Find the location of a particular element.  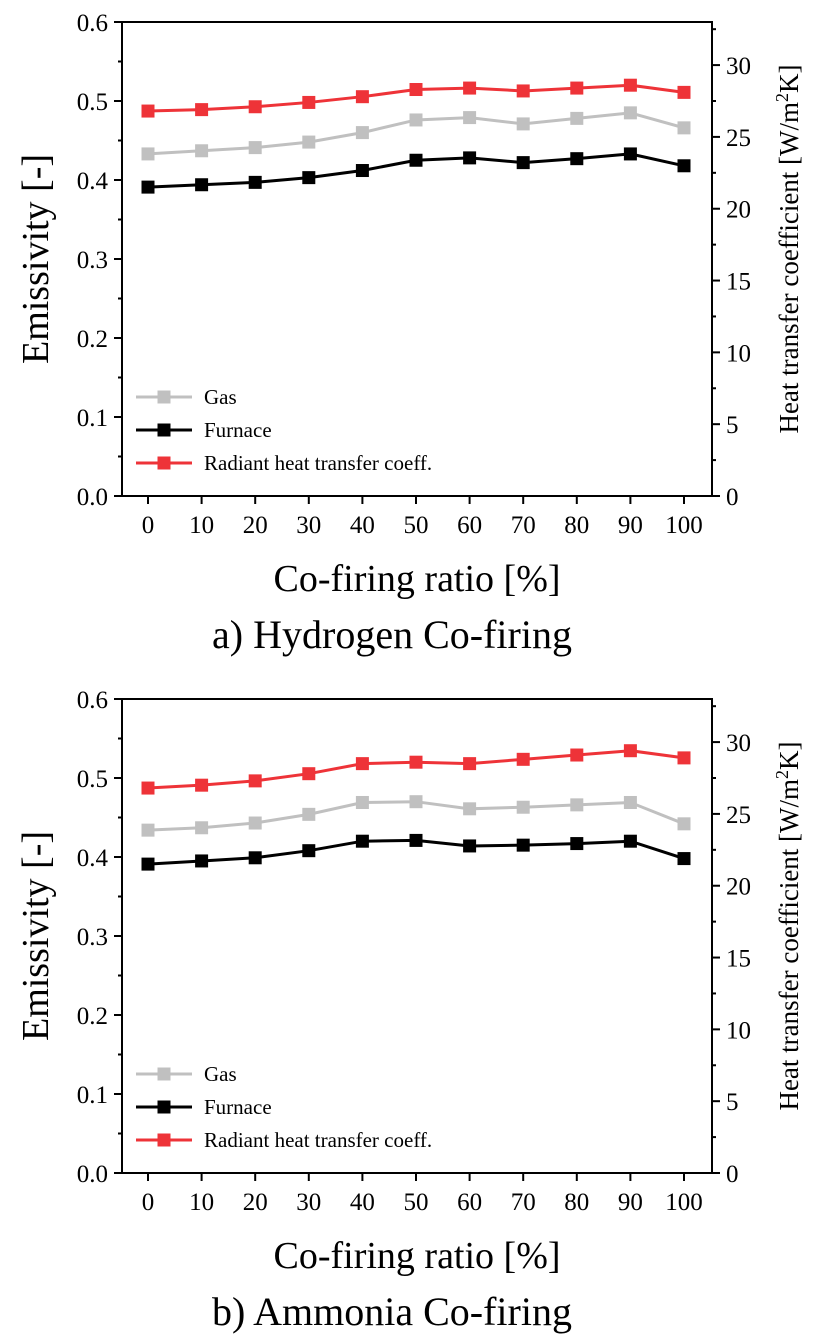

x-tick-label: 30 is located at coordinates (308, 525).